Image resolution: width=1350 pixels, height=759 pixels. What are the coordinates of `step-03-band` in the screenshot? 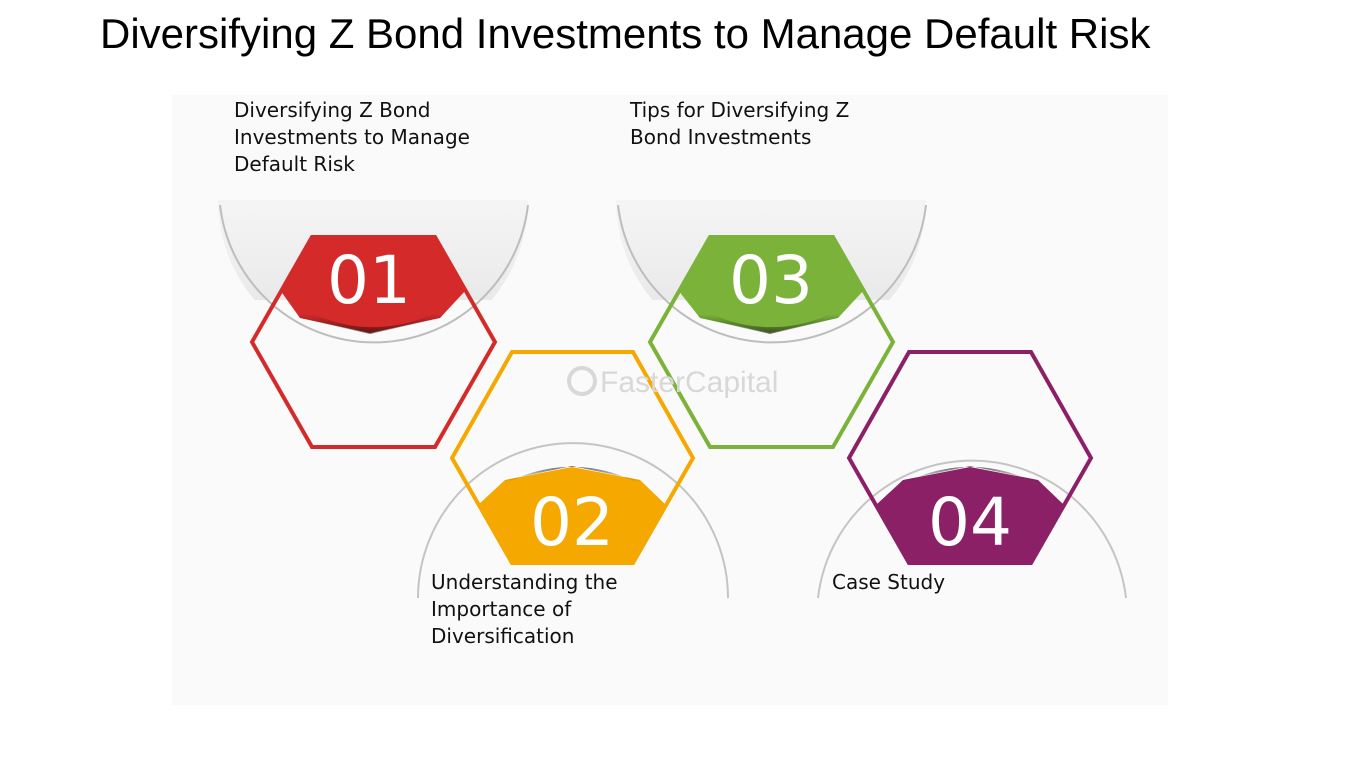 It's located at (771, 285).